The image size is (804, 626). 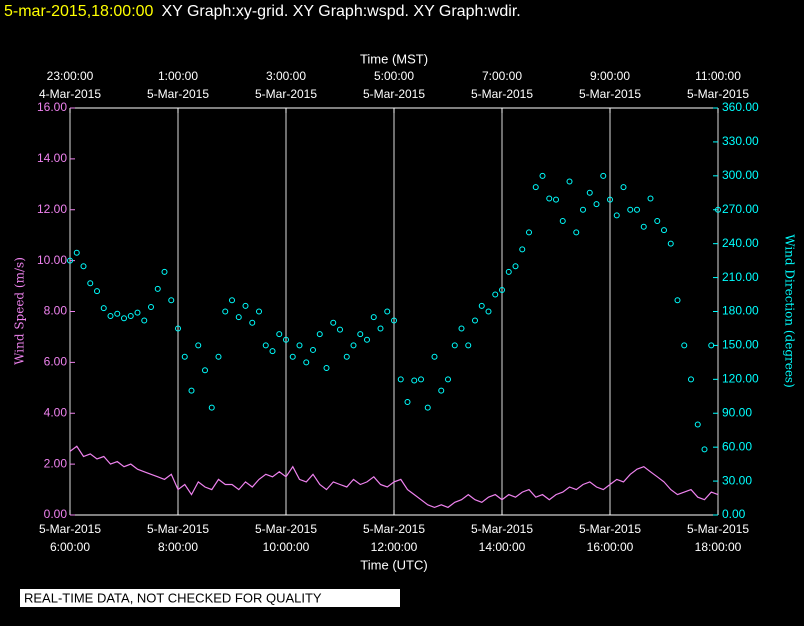 I want to click on y-axis-title: Wind Speed (m/s), so click(x=20, y=311).